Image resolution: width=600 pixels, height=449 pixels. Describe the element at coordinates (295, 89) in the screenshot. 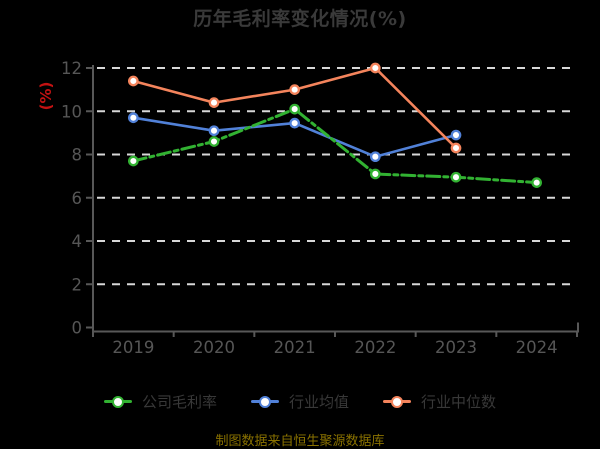

I see `data-point-行业中位数-2` at that location.